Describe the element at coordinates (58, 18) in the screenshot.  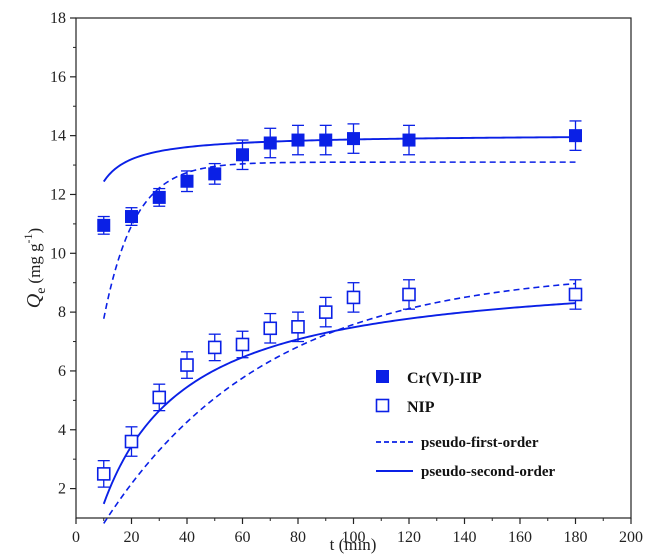
I see `y-tick-label: 18` at that location.